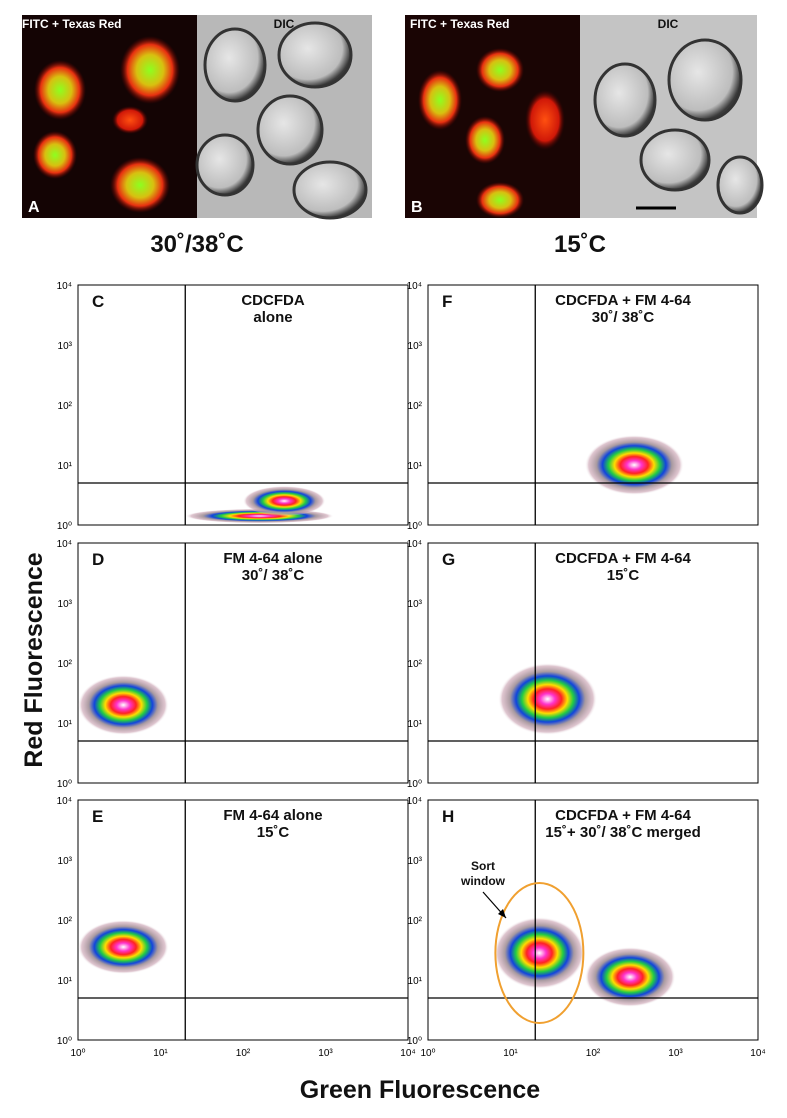  Describe the element at coordinates (407, 1053) in the screenshot. I see `x-tick-label: 10⁴` at that location.